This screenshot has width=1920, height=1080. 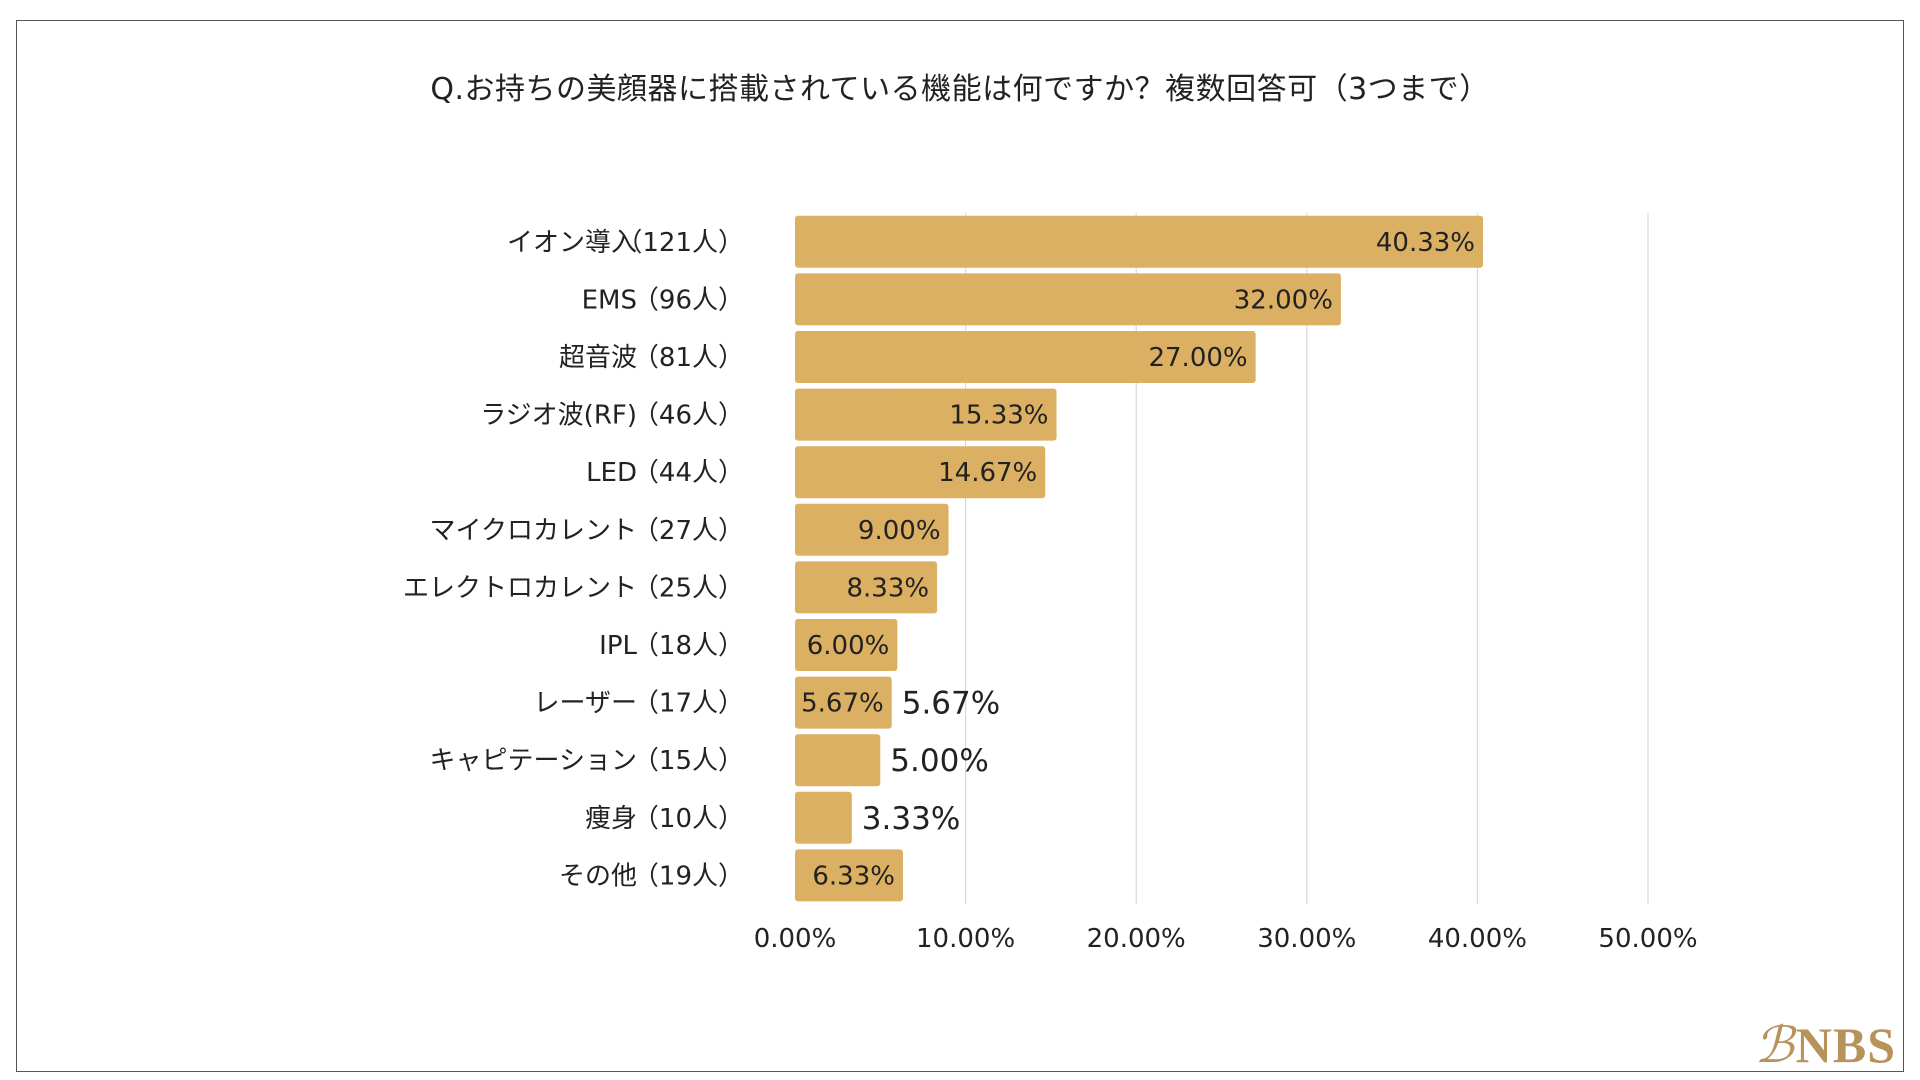 What do you see at coordinates (1283, 300) in the screenshot?
I see `data-label: 32.00%` at bounding box center [1283, 300].